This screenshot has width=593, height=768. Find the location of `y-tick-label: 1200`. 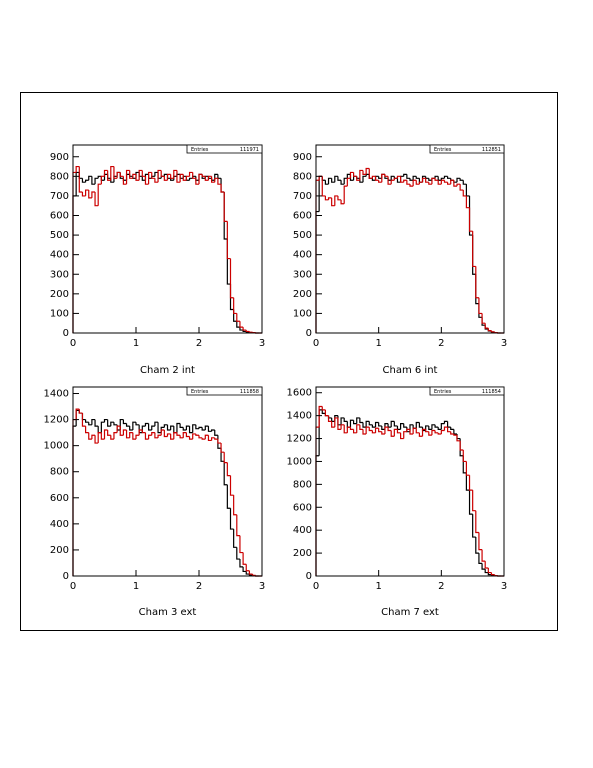

y-tick-label: 1200 is located at coordinates (299, 439).